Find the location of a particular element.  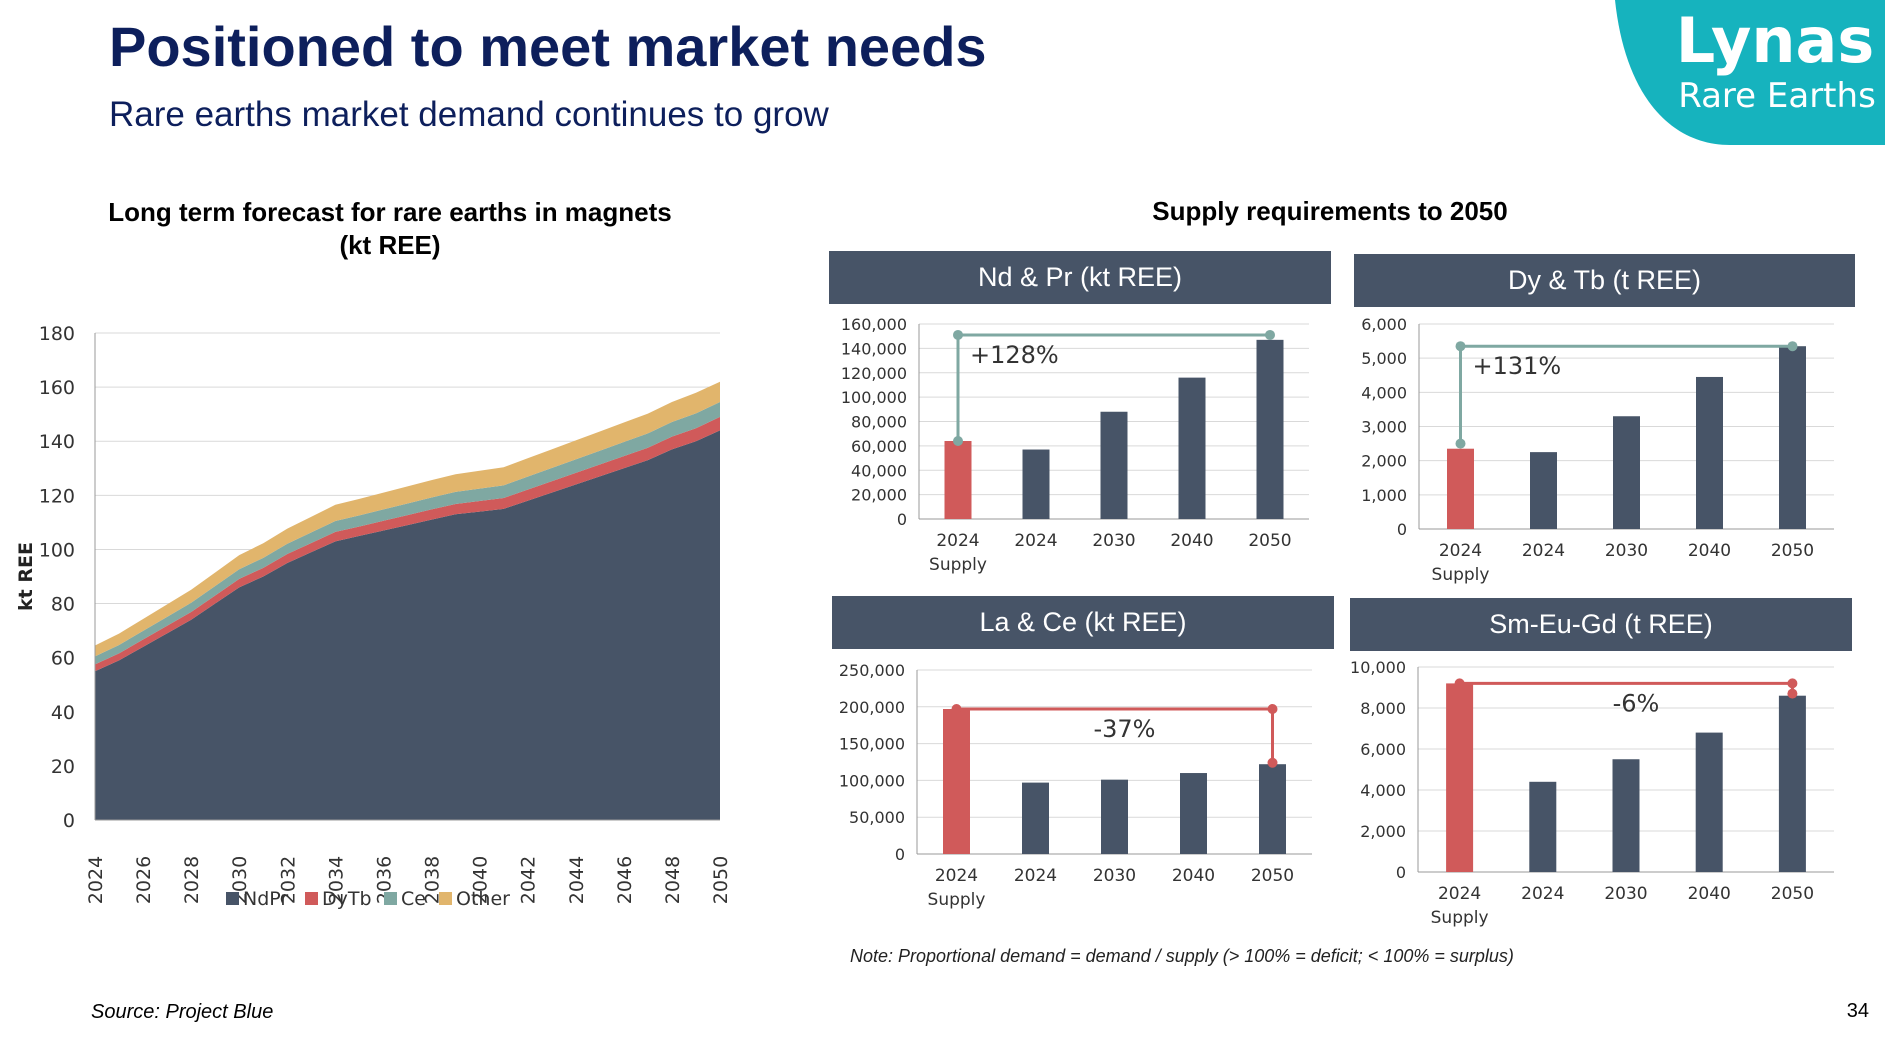

ndpr-ytick-label: 160,000 is located at coordinates (874, 324).